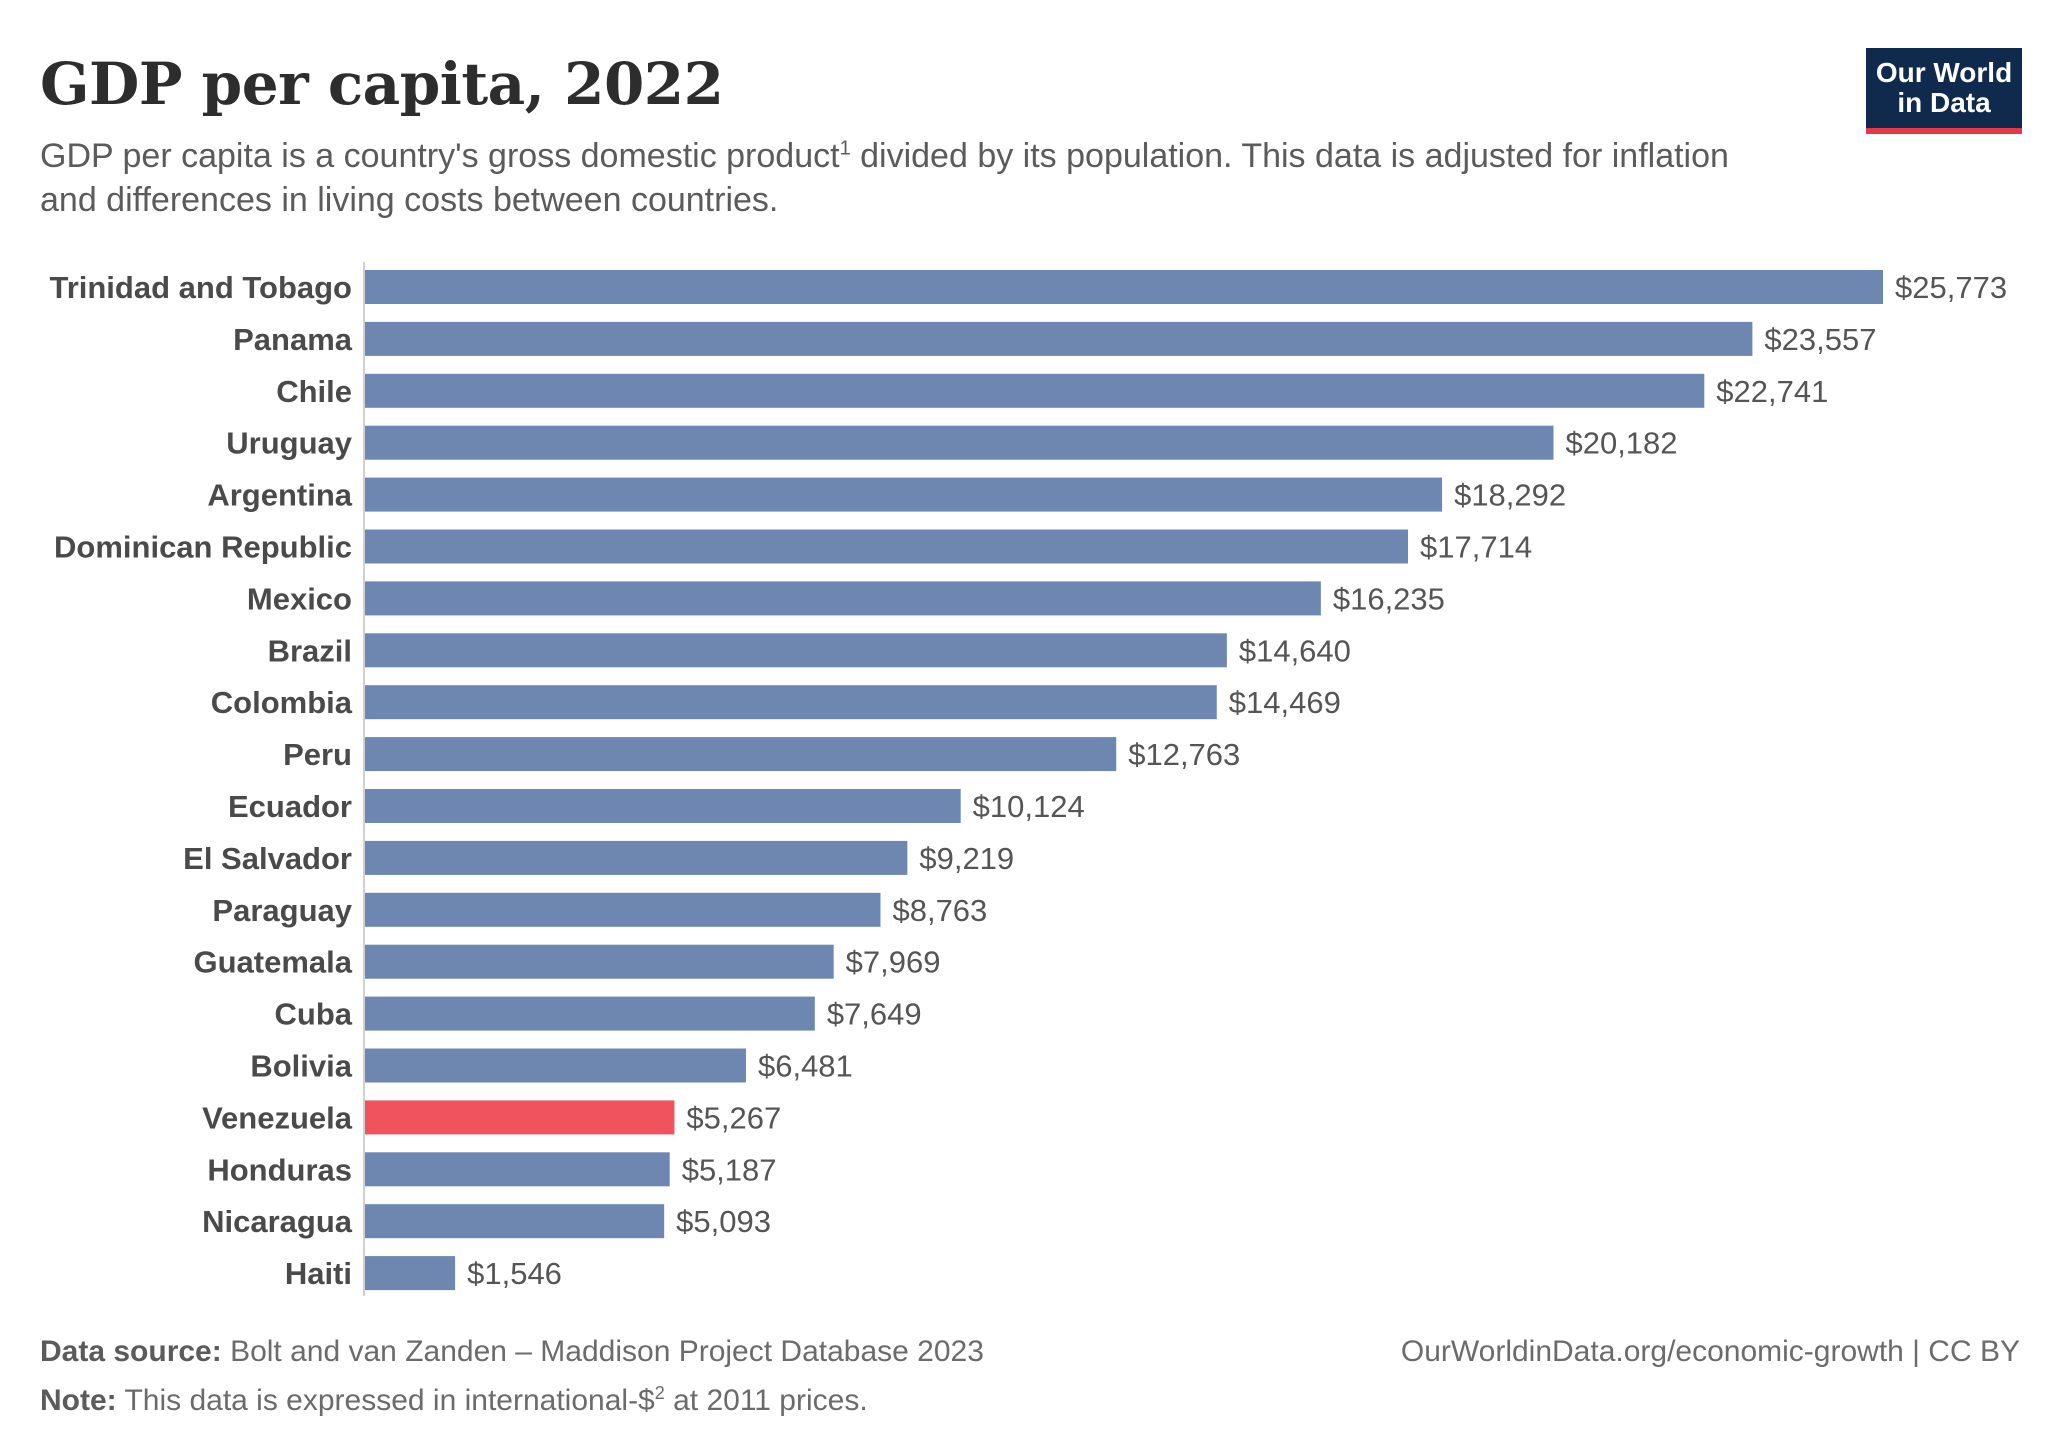  What do you see at coordinates (267, 858) in the screenshot?
I see `category-label-el-salvador: El Salvador` at bounding box center [267, 858].